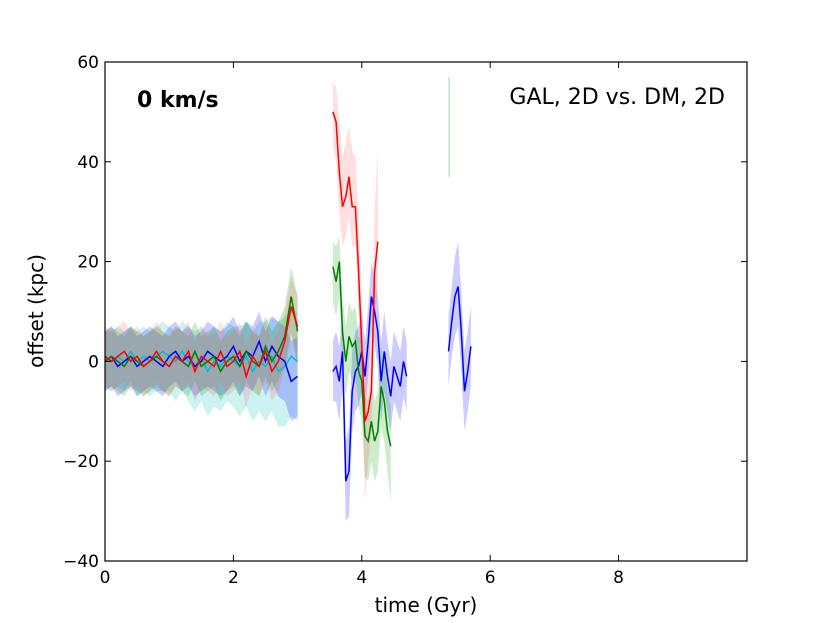  I want to click on y-tick-label-3: 0, so click(93, 362).